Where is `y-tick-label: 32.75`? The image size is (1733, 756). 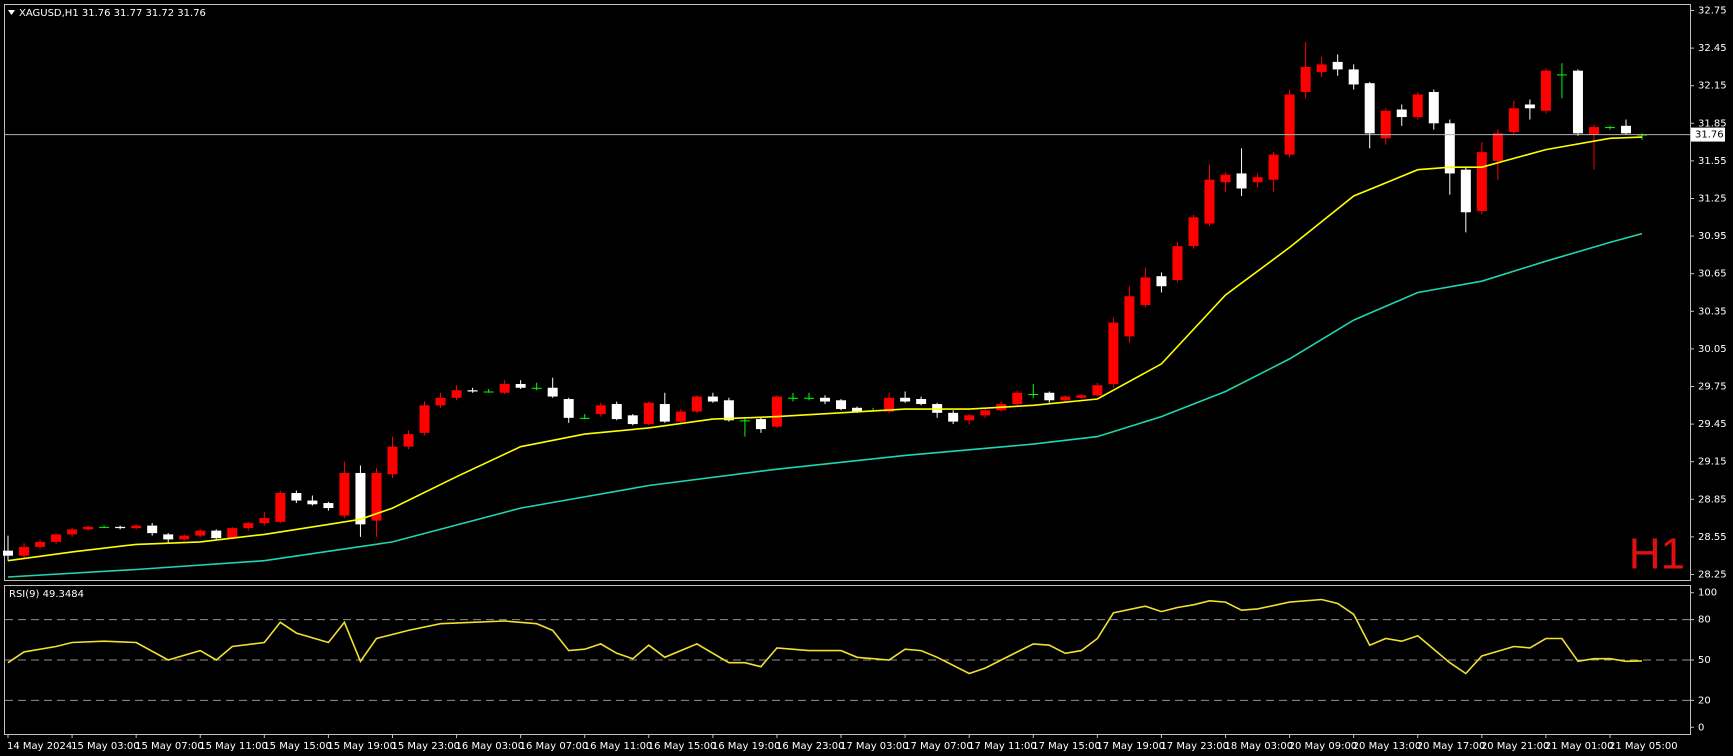
y-tick-label: 32.75 is located at coordinates (1712, 11).